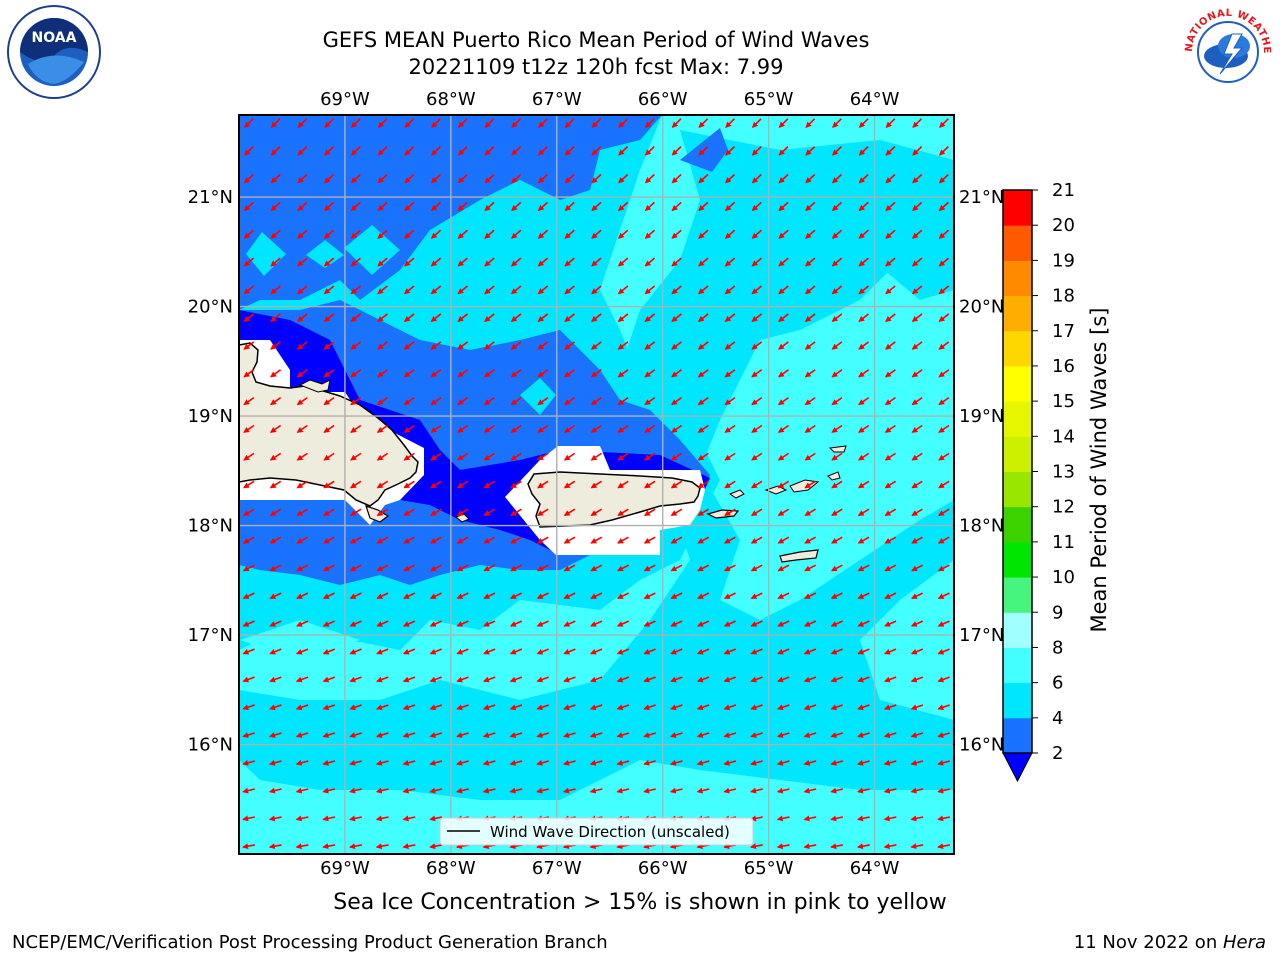 The width and height of the screenshot is (1280, 960). I want to click on lon-tick-label-top: 67°W, so click(557, 99).